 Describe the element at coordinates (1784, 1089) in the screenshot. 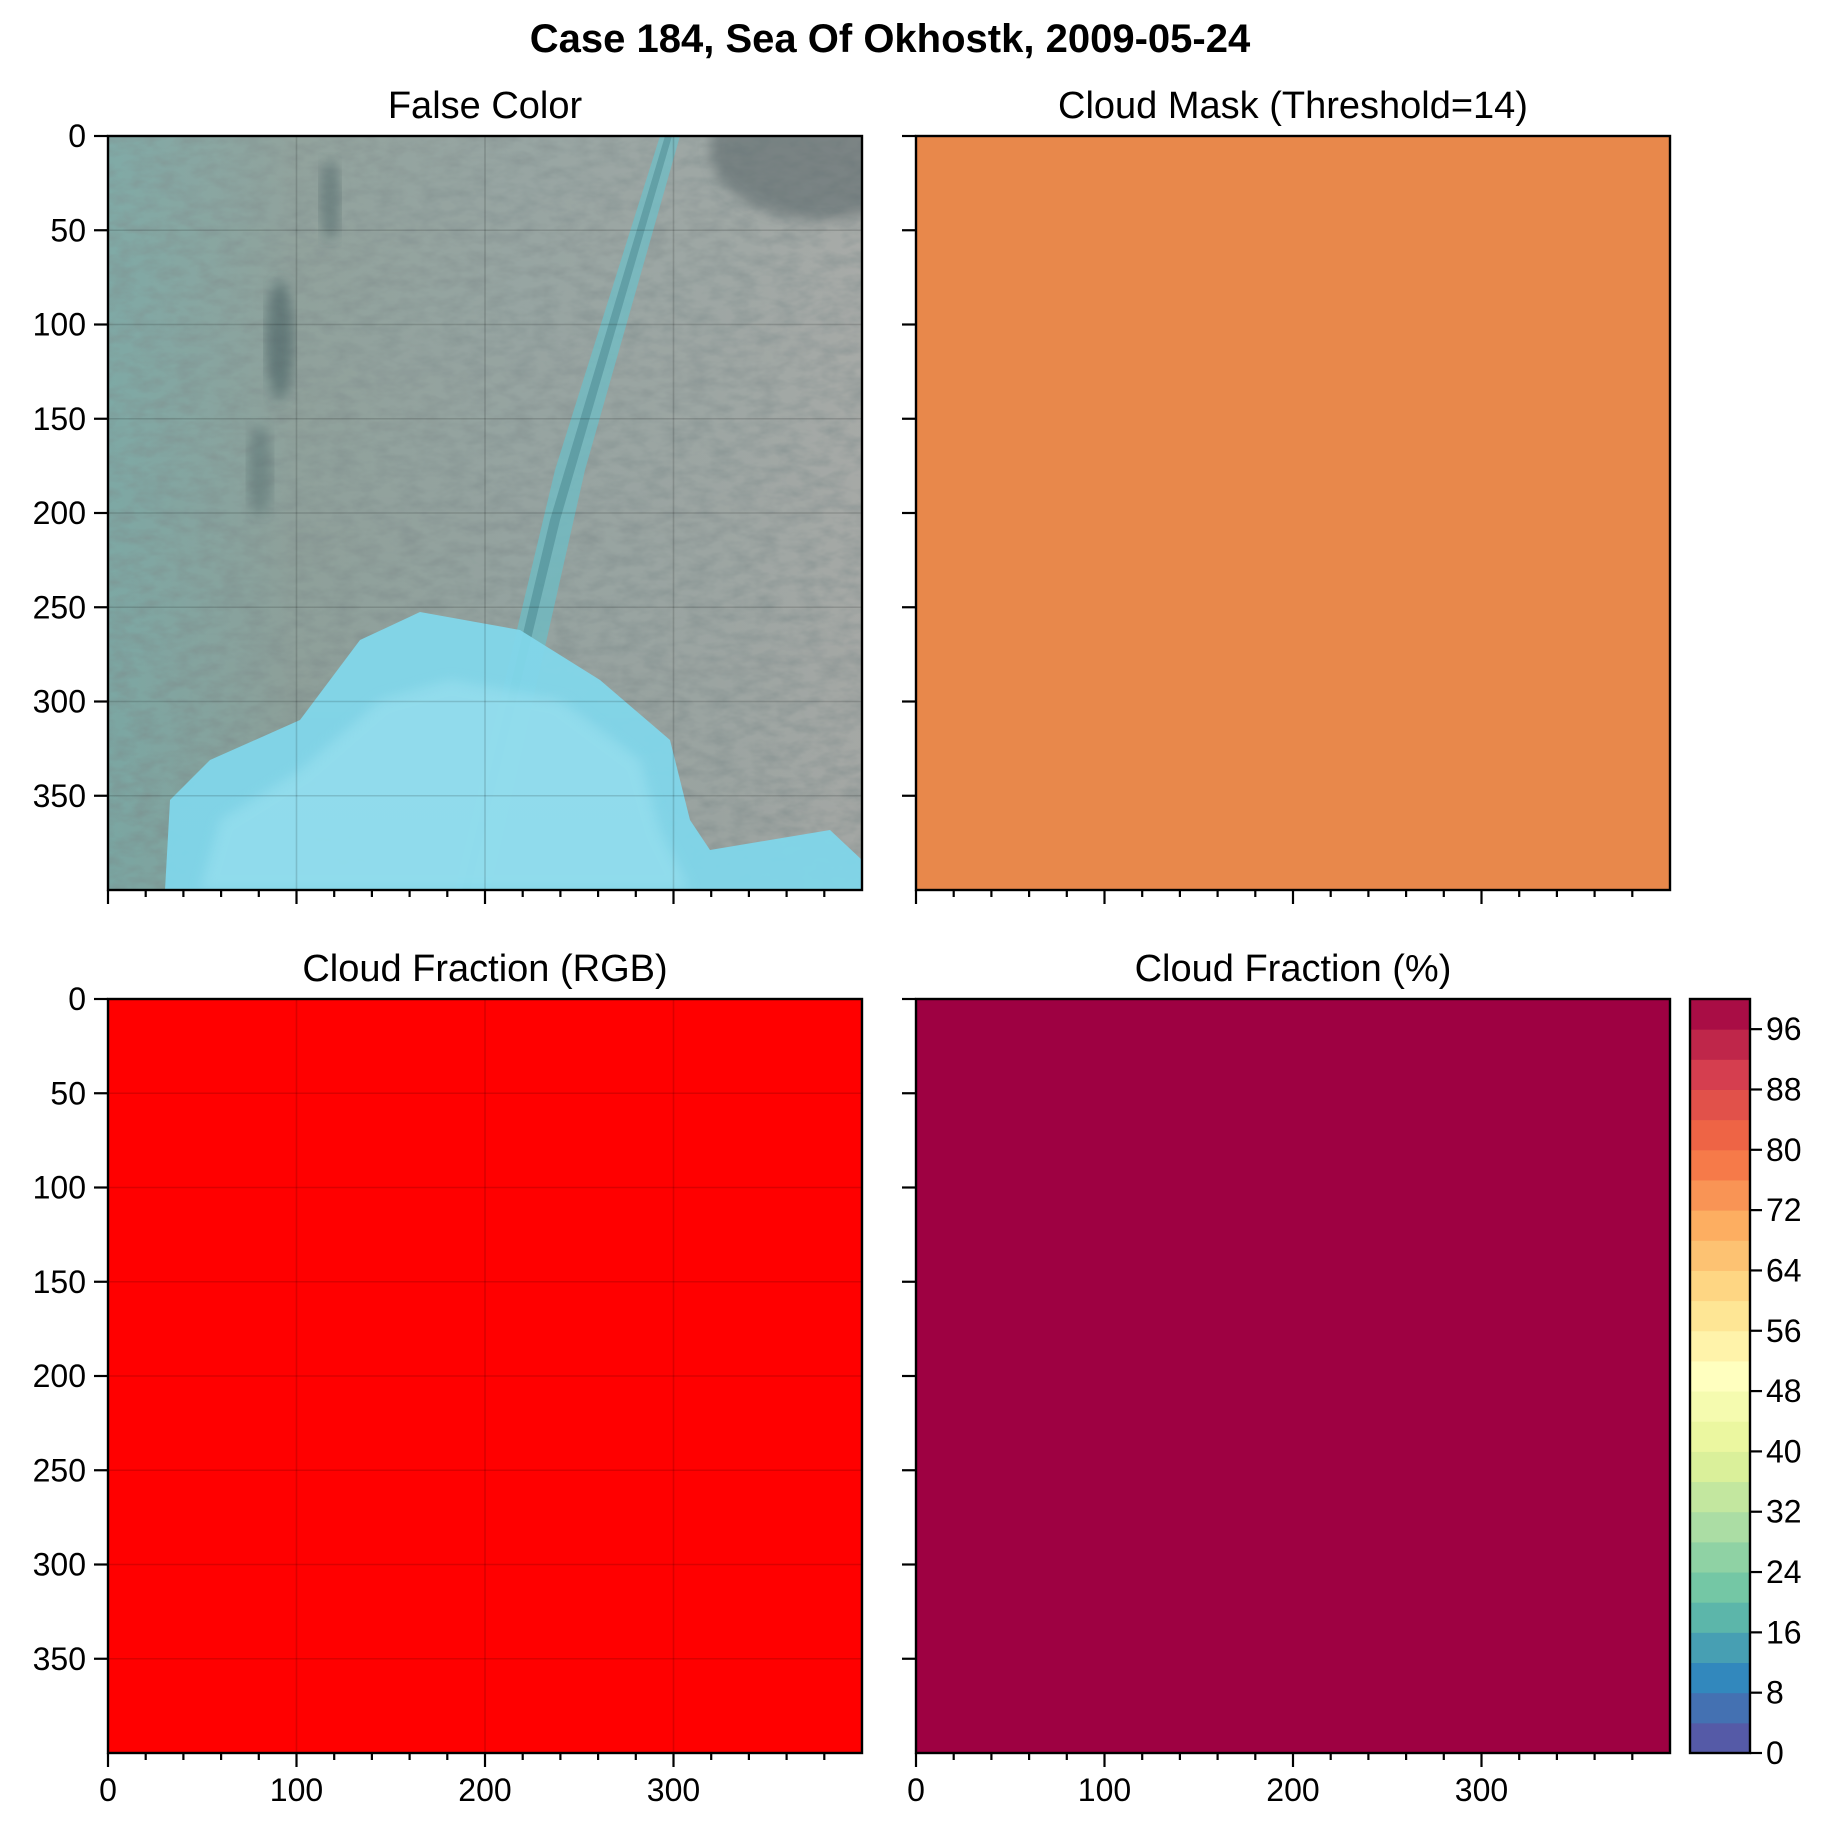

I see `colorbar-tick-label: 88` at that location.